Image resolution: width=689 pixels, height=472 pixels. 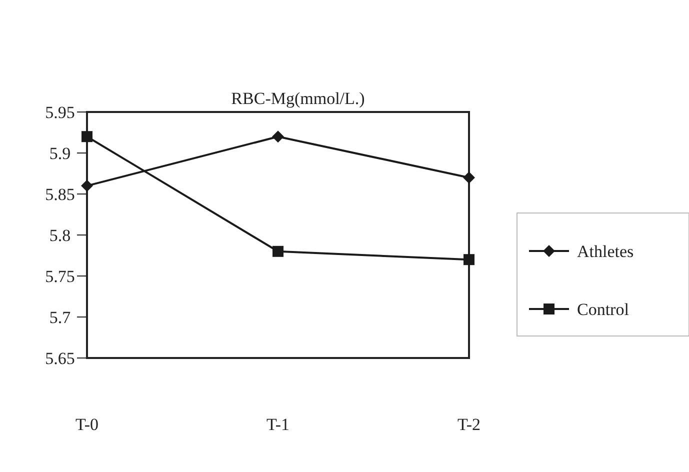 I want to click on x-tick-label: T-2, so click(x=469, y=424).